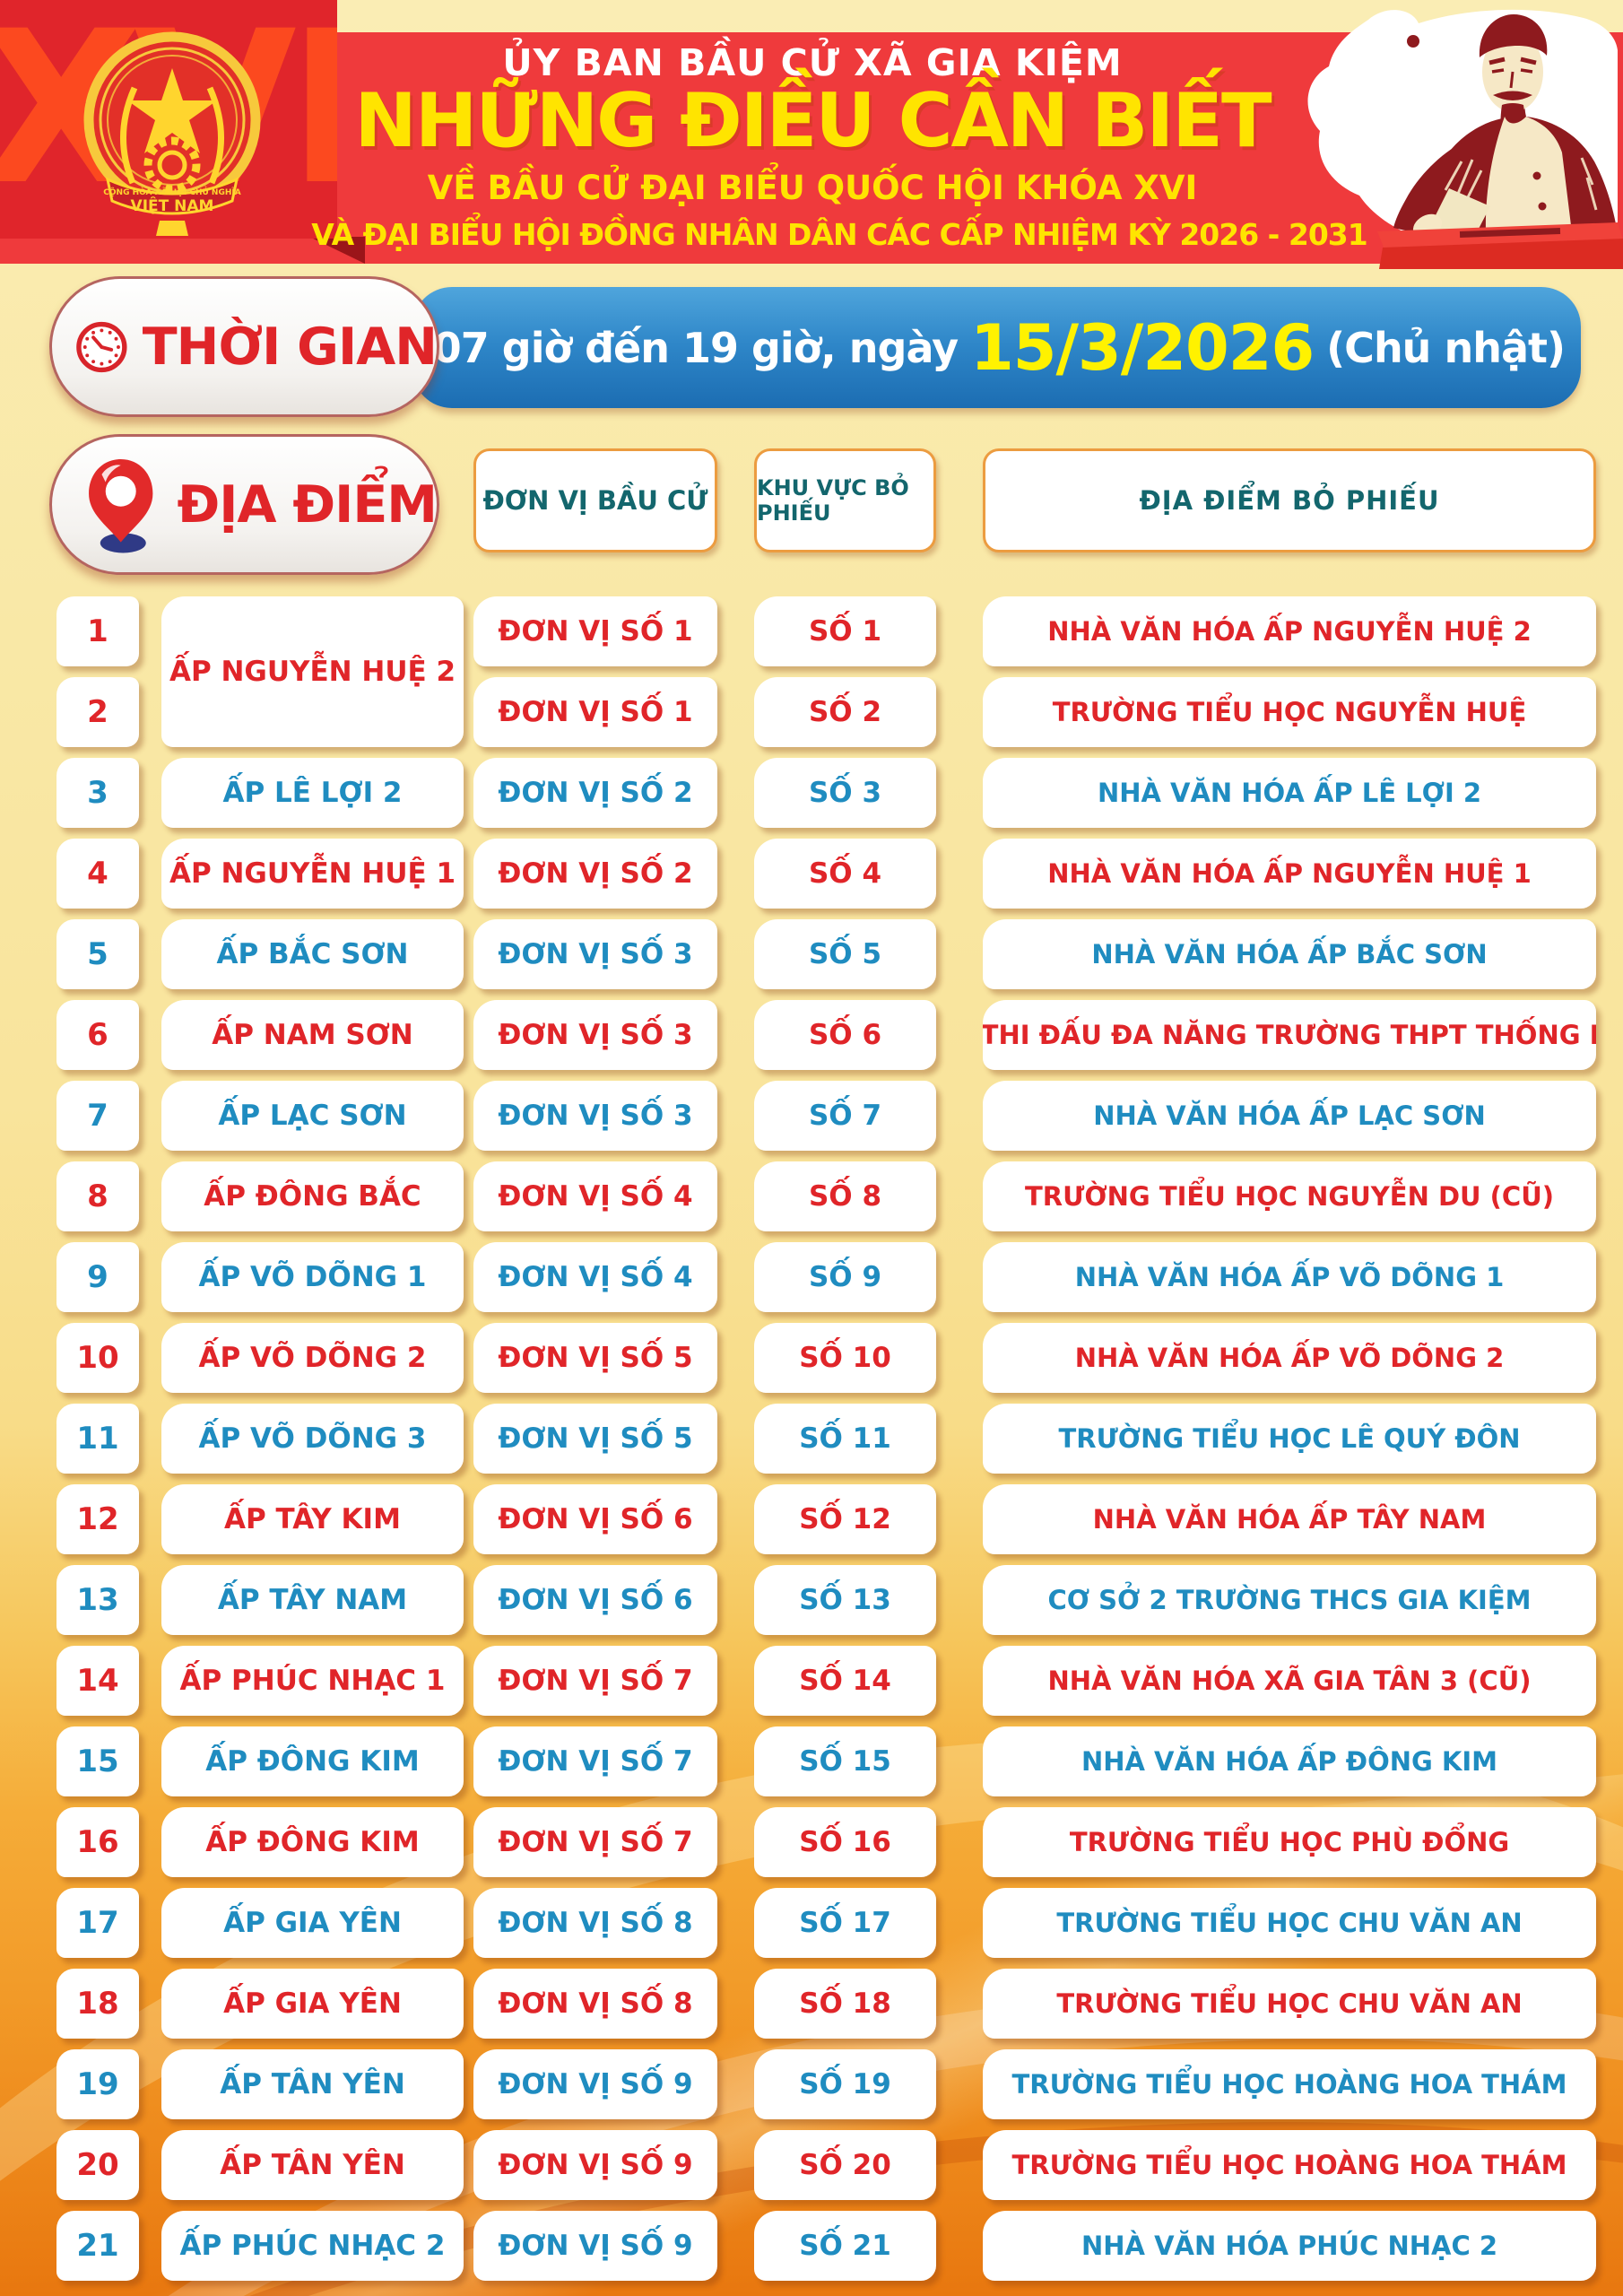 This screenshot has height=2296, width=1623. I want to click on unit-cell: ĐƠN VỊ SỐ 2, so click(595, 874).